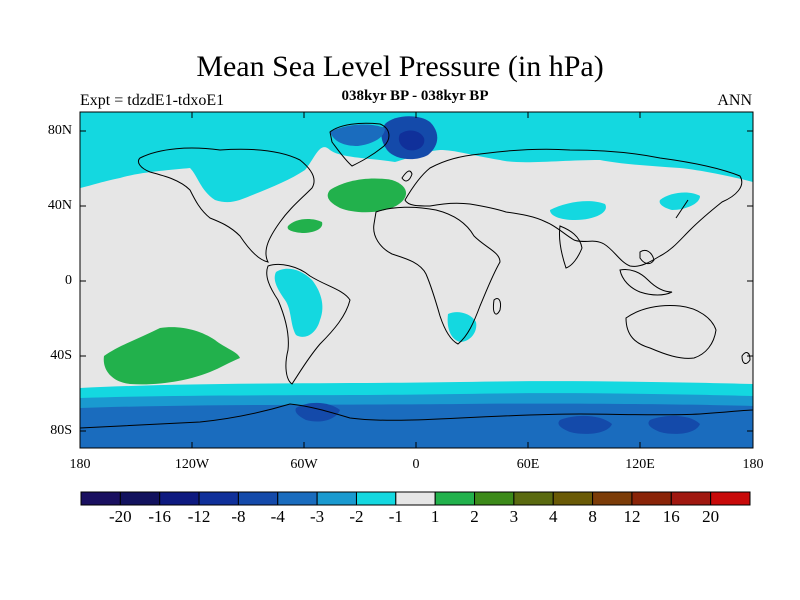 The image size is (800, 600). I want to click on lon-label-180w: 180, so click(80, 464).